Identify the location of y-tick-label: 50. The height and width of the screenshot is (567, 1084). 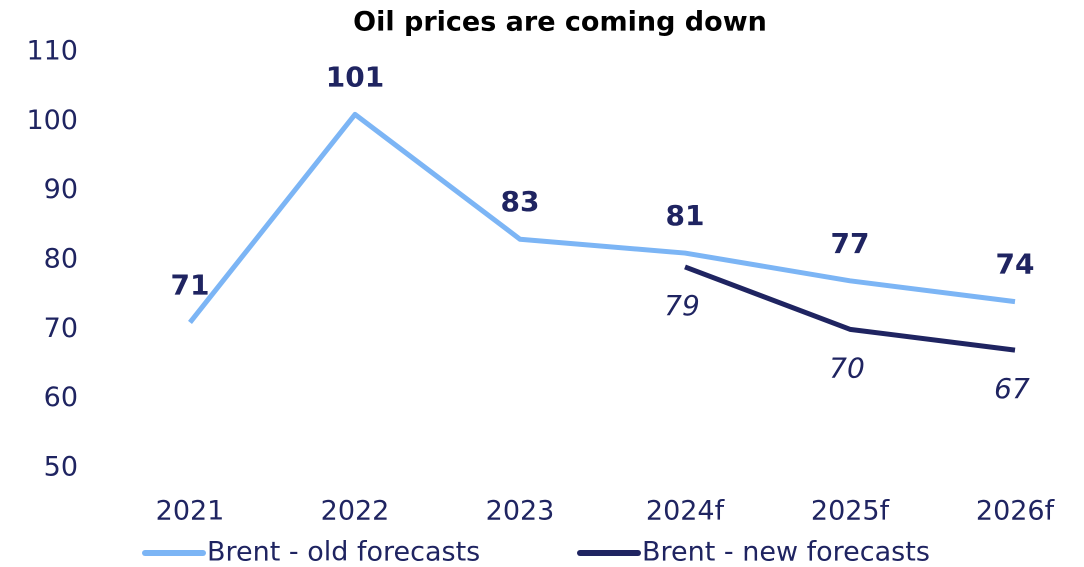
(61, 467).